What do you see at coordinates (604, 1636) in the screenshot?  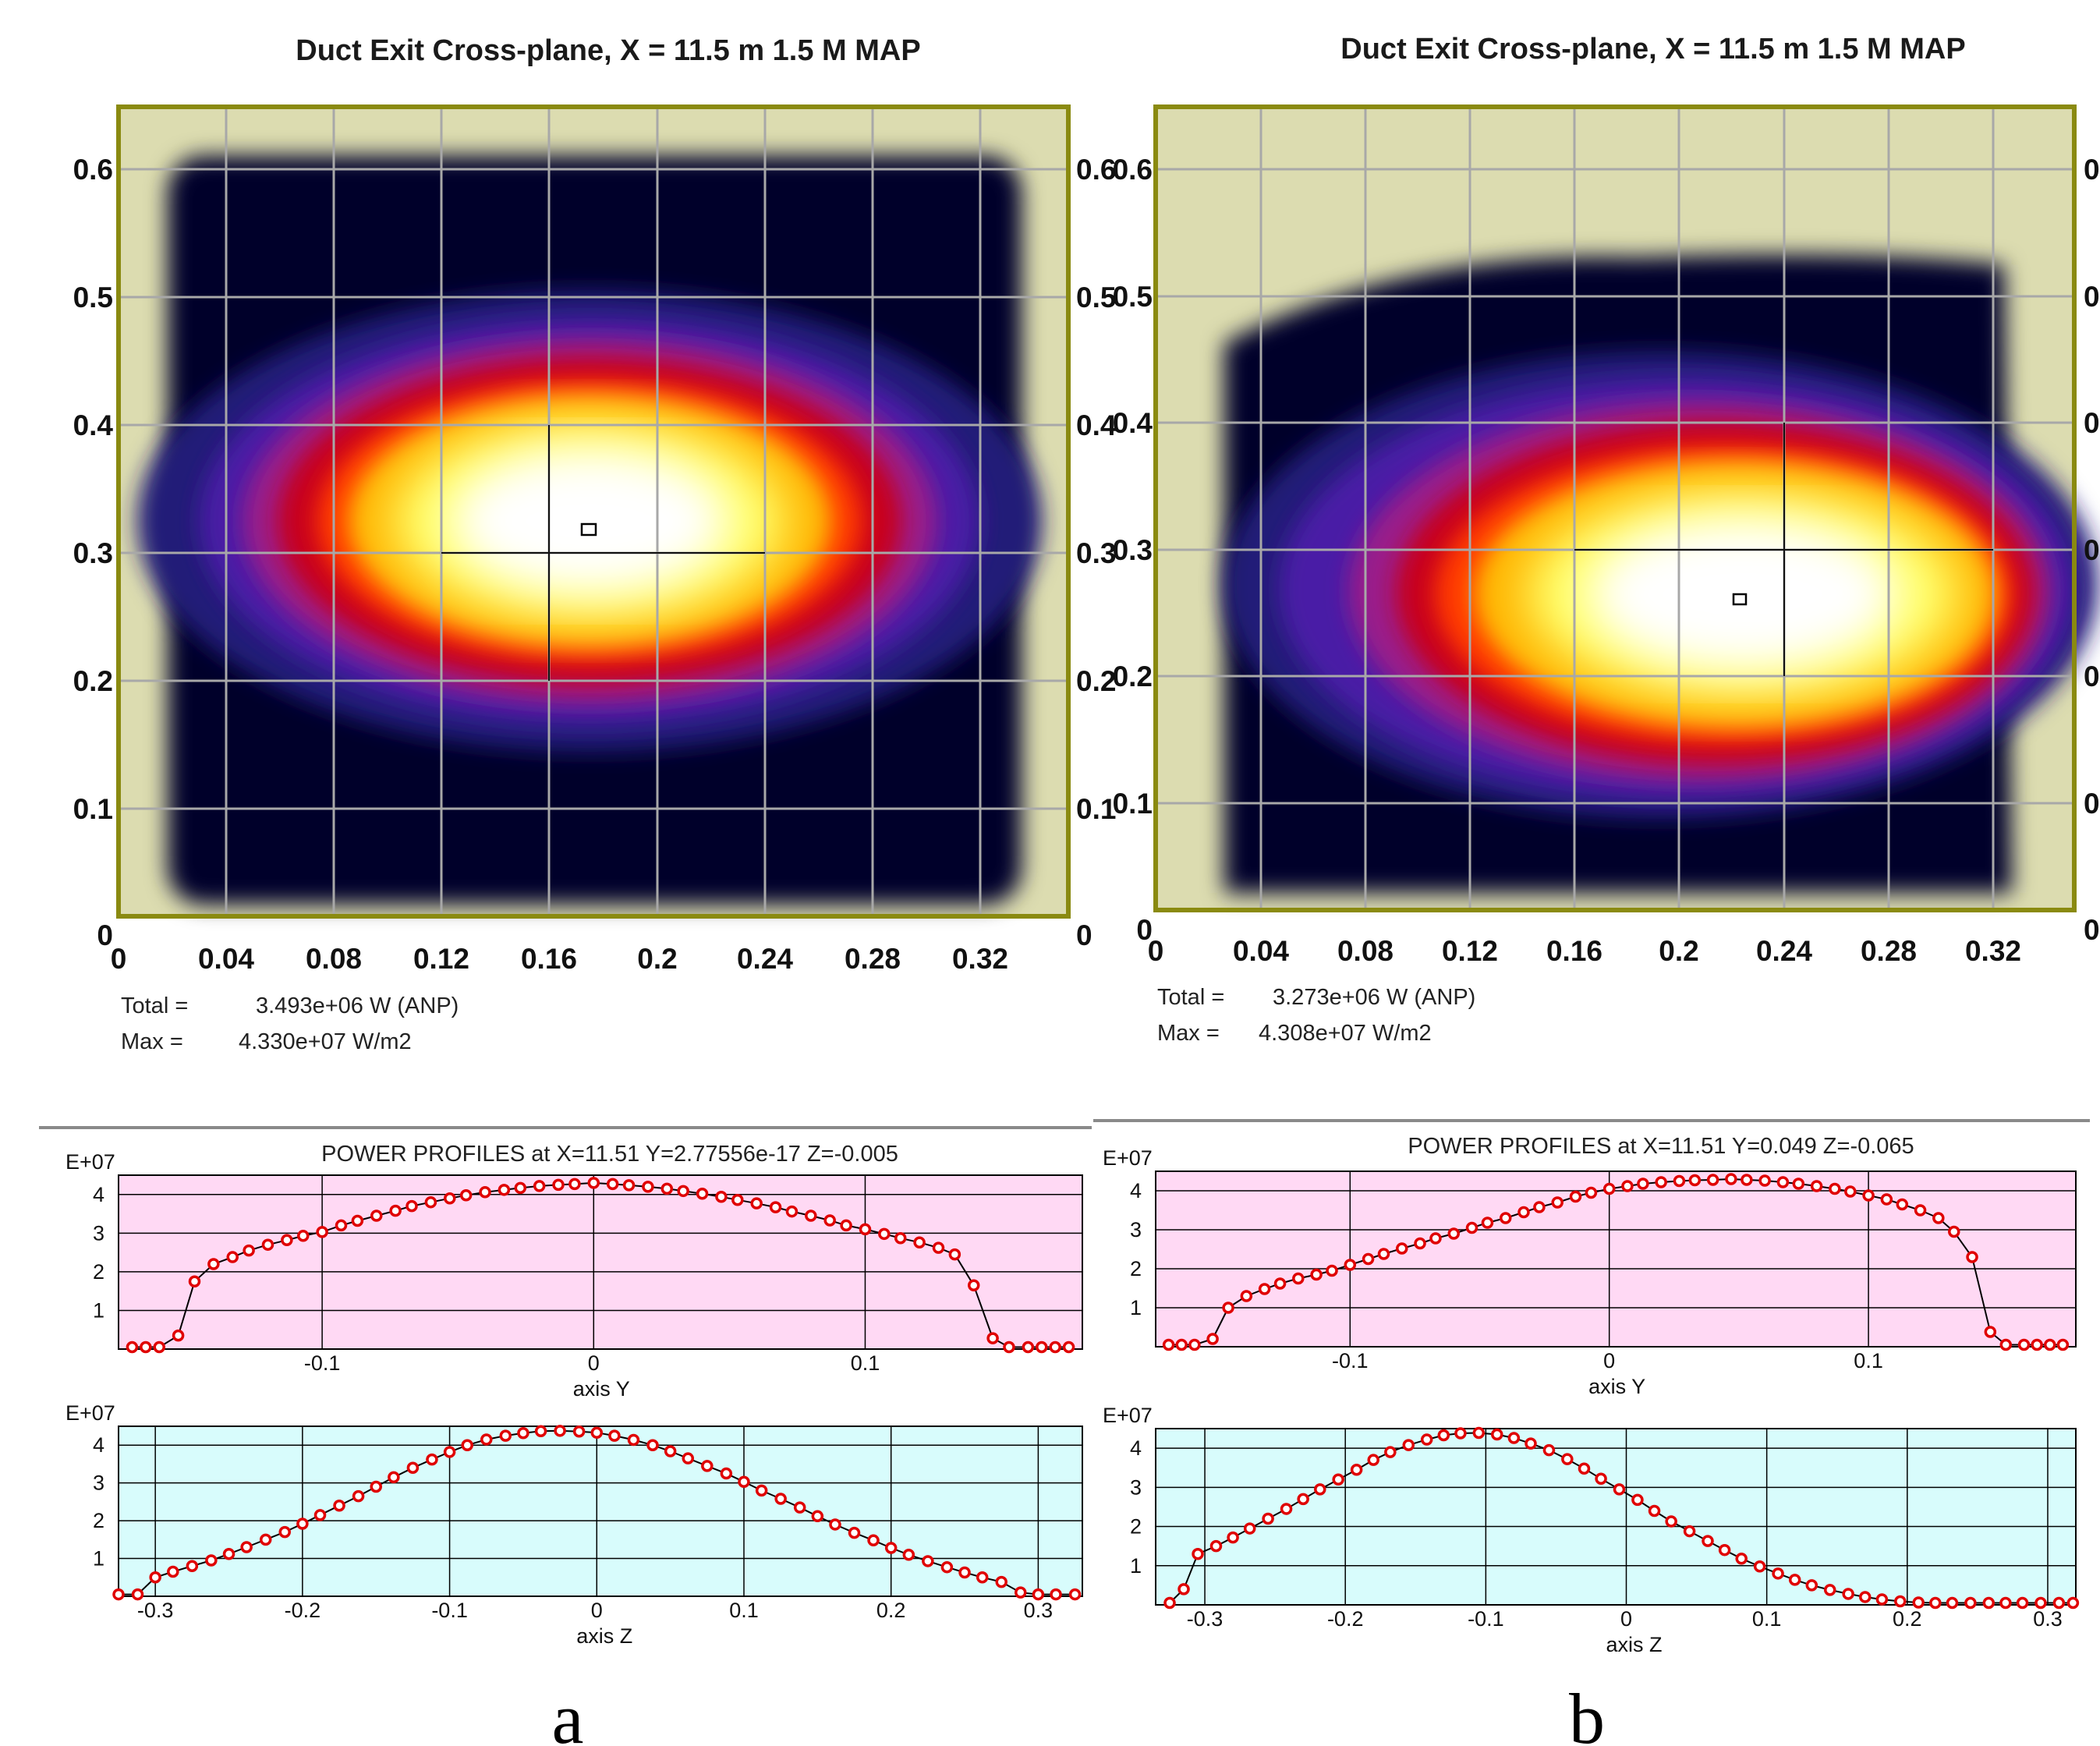 I see `x-axis-label: axis Z` at bounding box center [604, 1636].